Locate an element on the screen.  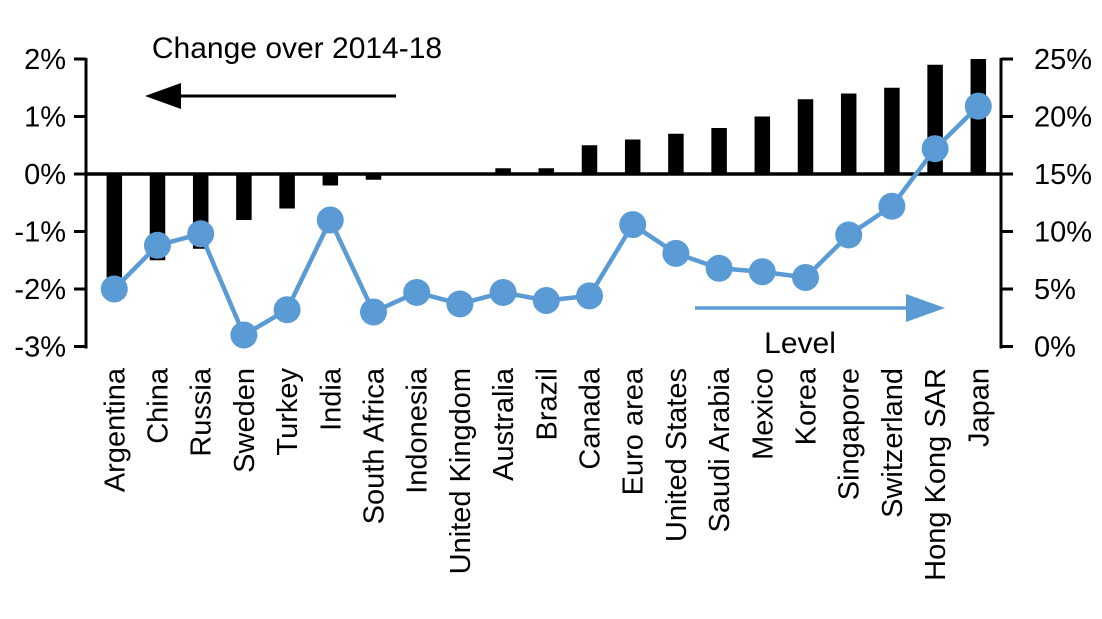
left-tick-label: 0% is located at coordinates (45, 175).